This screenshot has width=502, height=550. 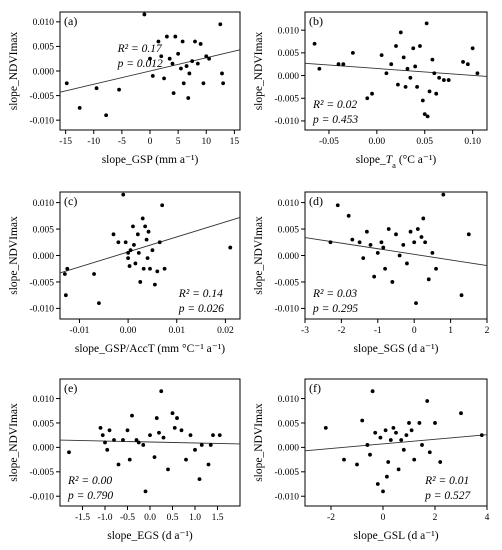 What do you see at coordinates (315, 388) in the screenshot?
I see `panel-letter: (f)` at bounding box center [315, 388].